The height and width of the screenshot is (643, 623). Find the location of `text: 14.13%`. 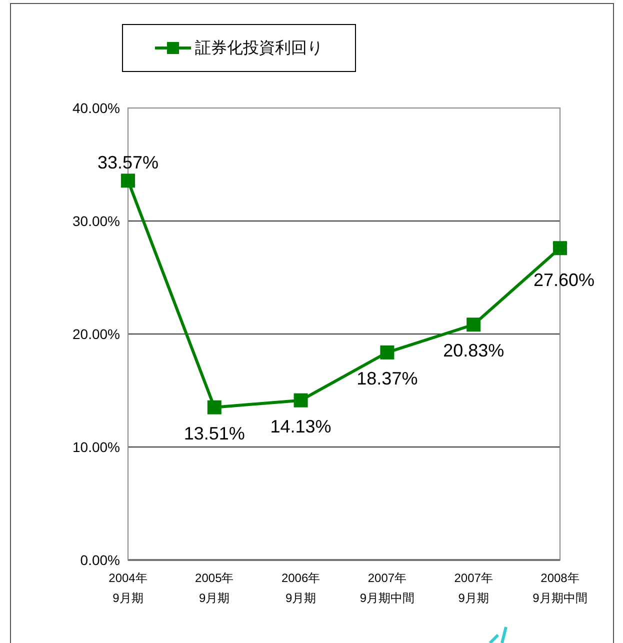

text: 14.13% is located at coordinates (301, 426).